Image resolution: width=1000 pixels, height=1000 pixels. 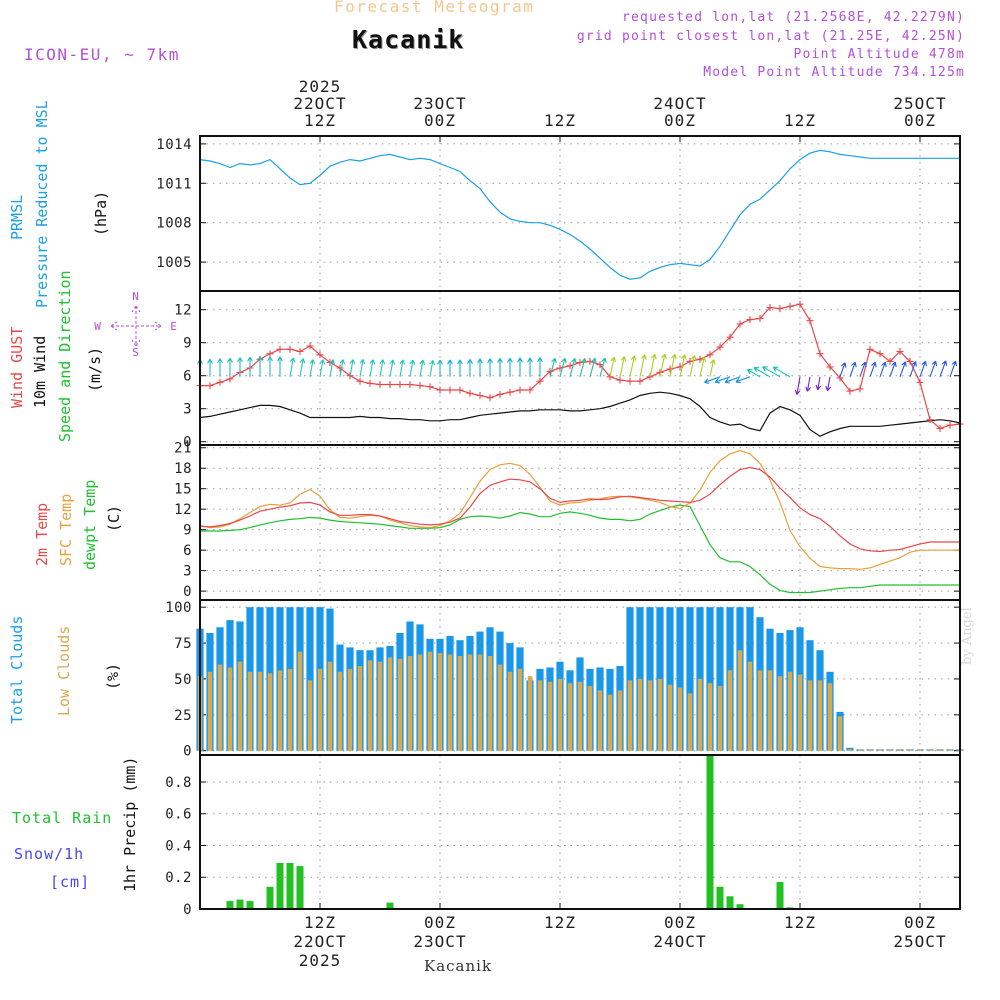 I want to click on point-altitude: Point Altitude 478m, so click(x=879, y=54).